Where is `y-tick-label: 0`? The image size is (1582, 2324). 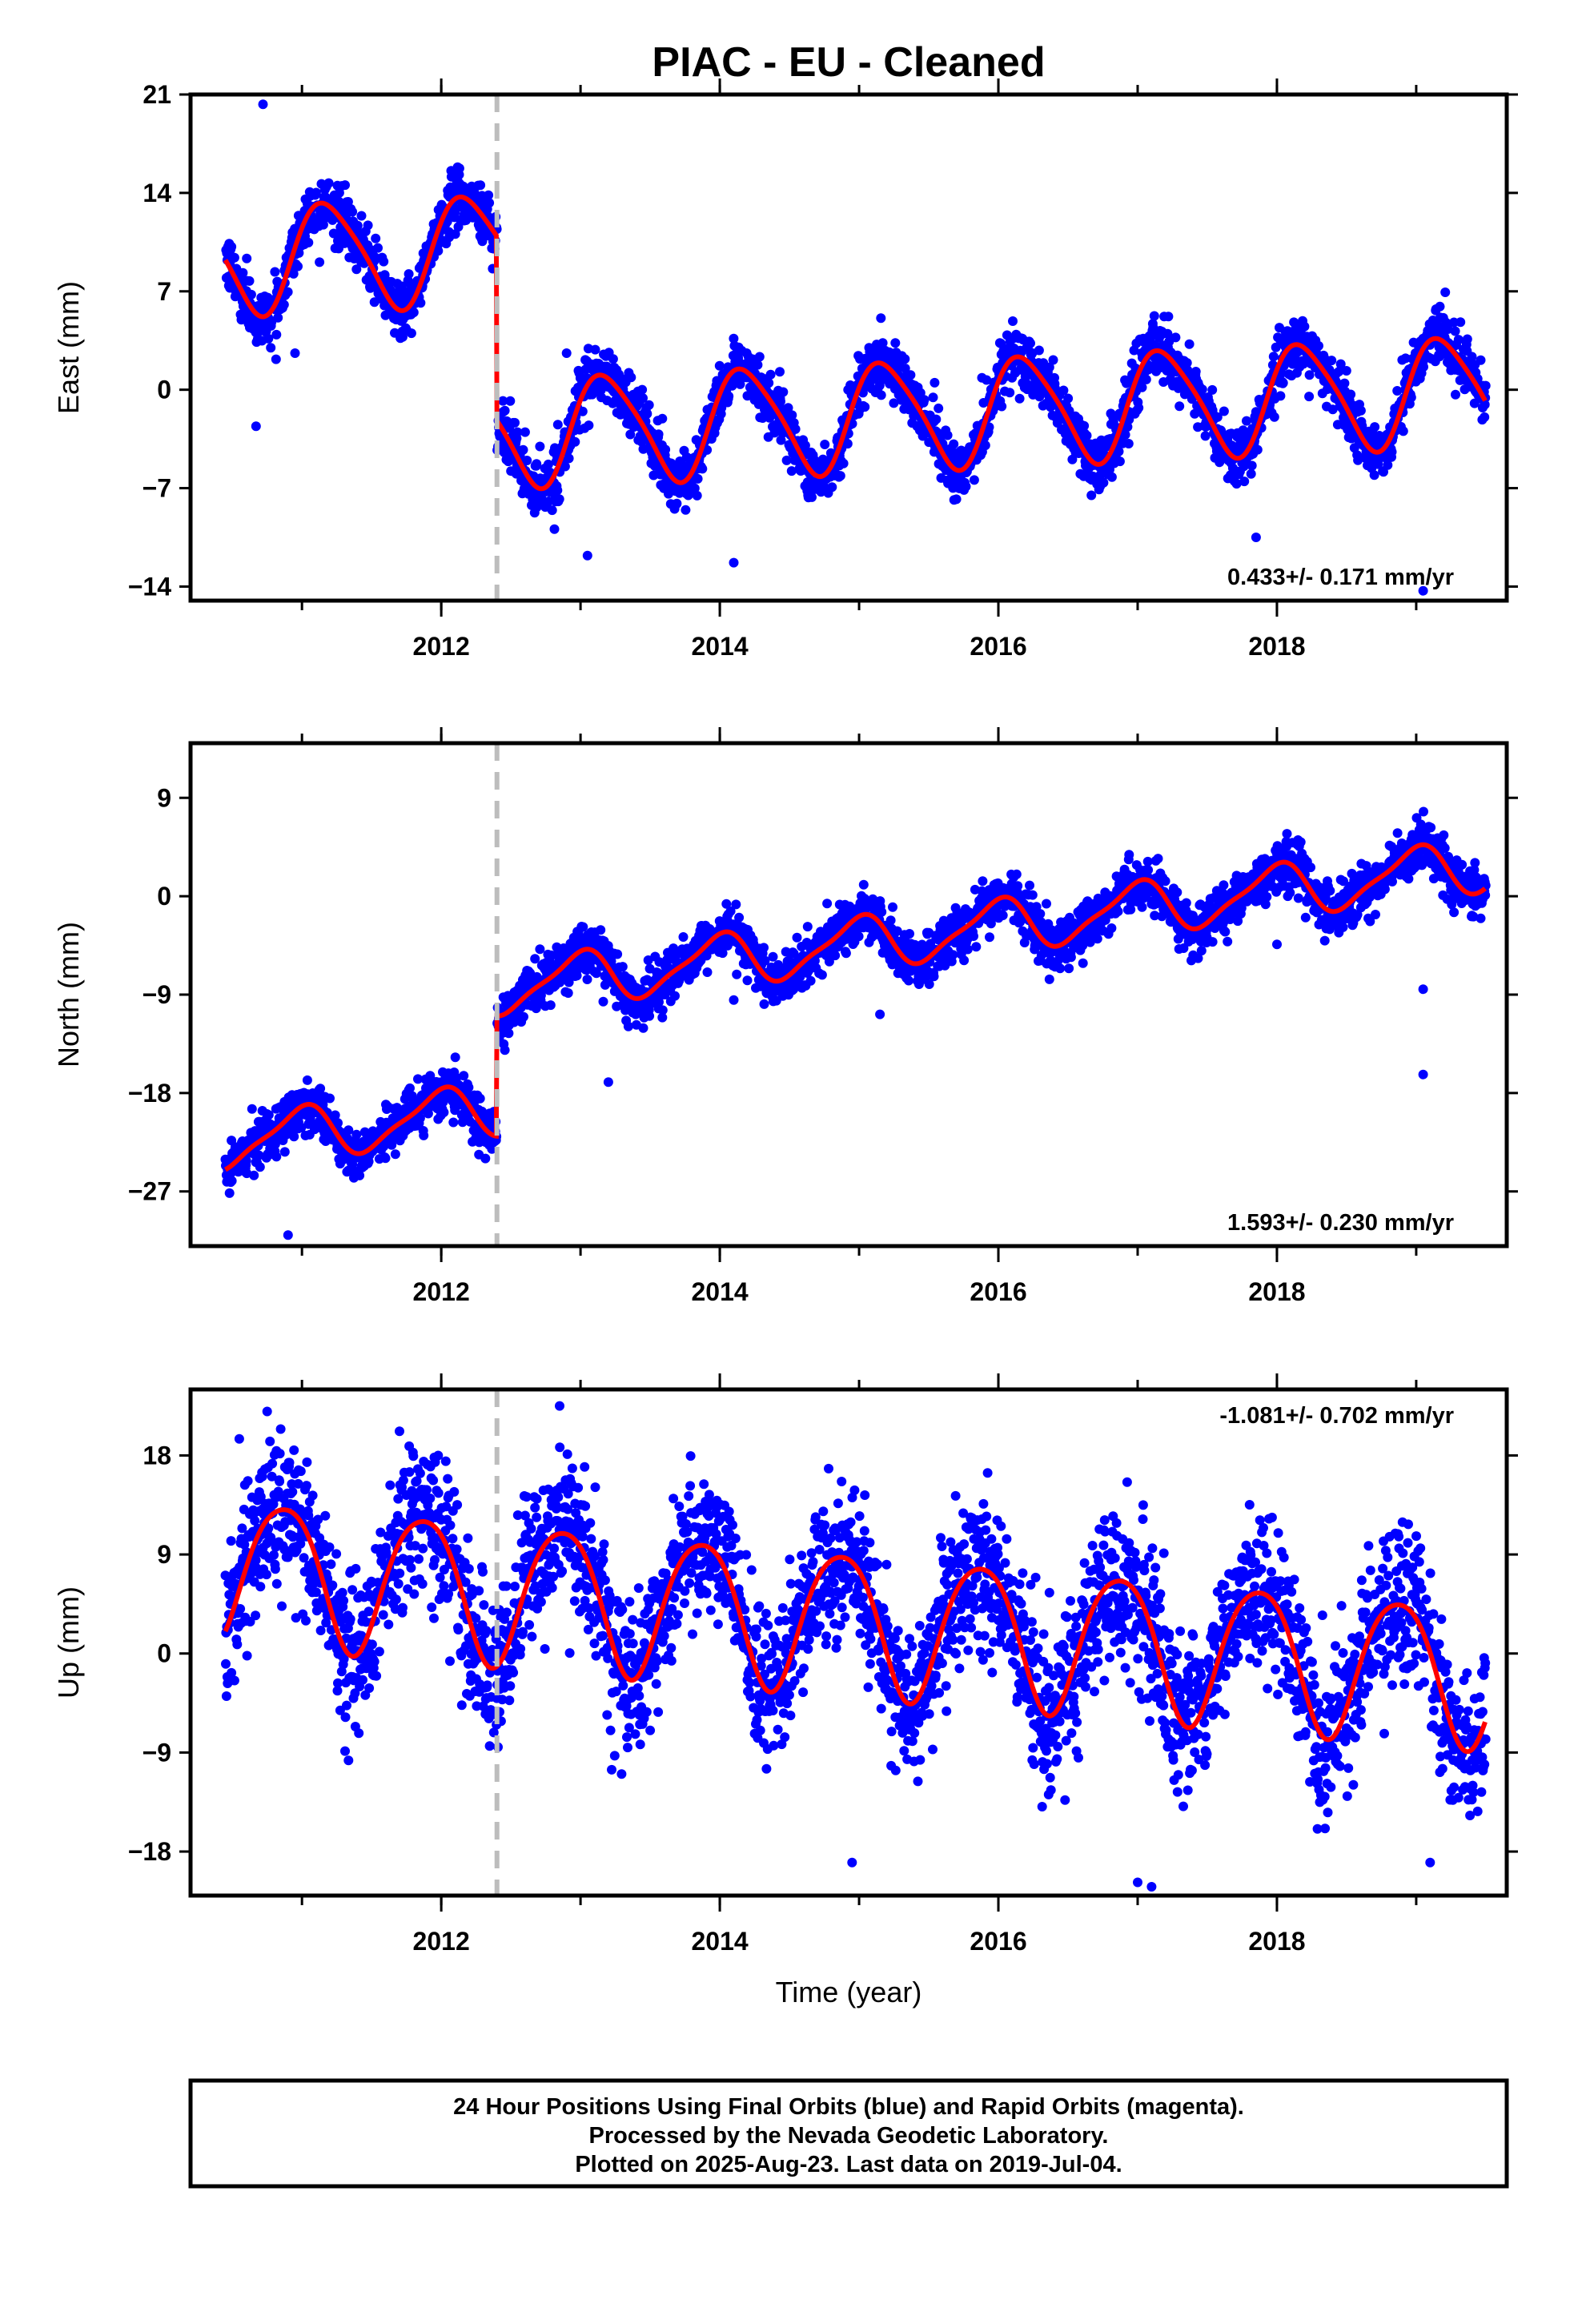
y-tick-label: 0 is located at coordinates (164, 390).